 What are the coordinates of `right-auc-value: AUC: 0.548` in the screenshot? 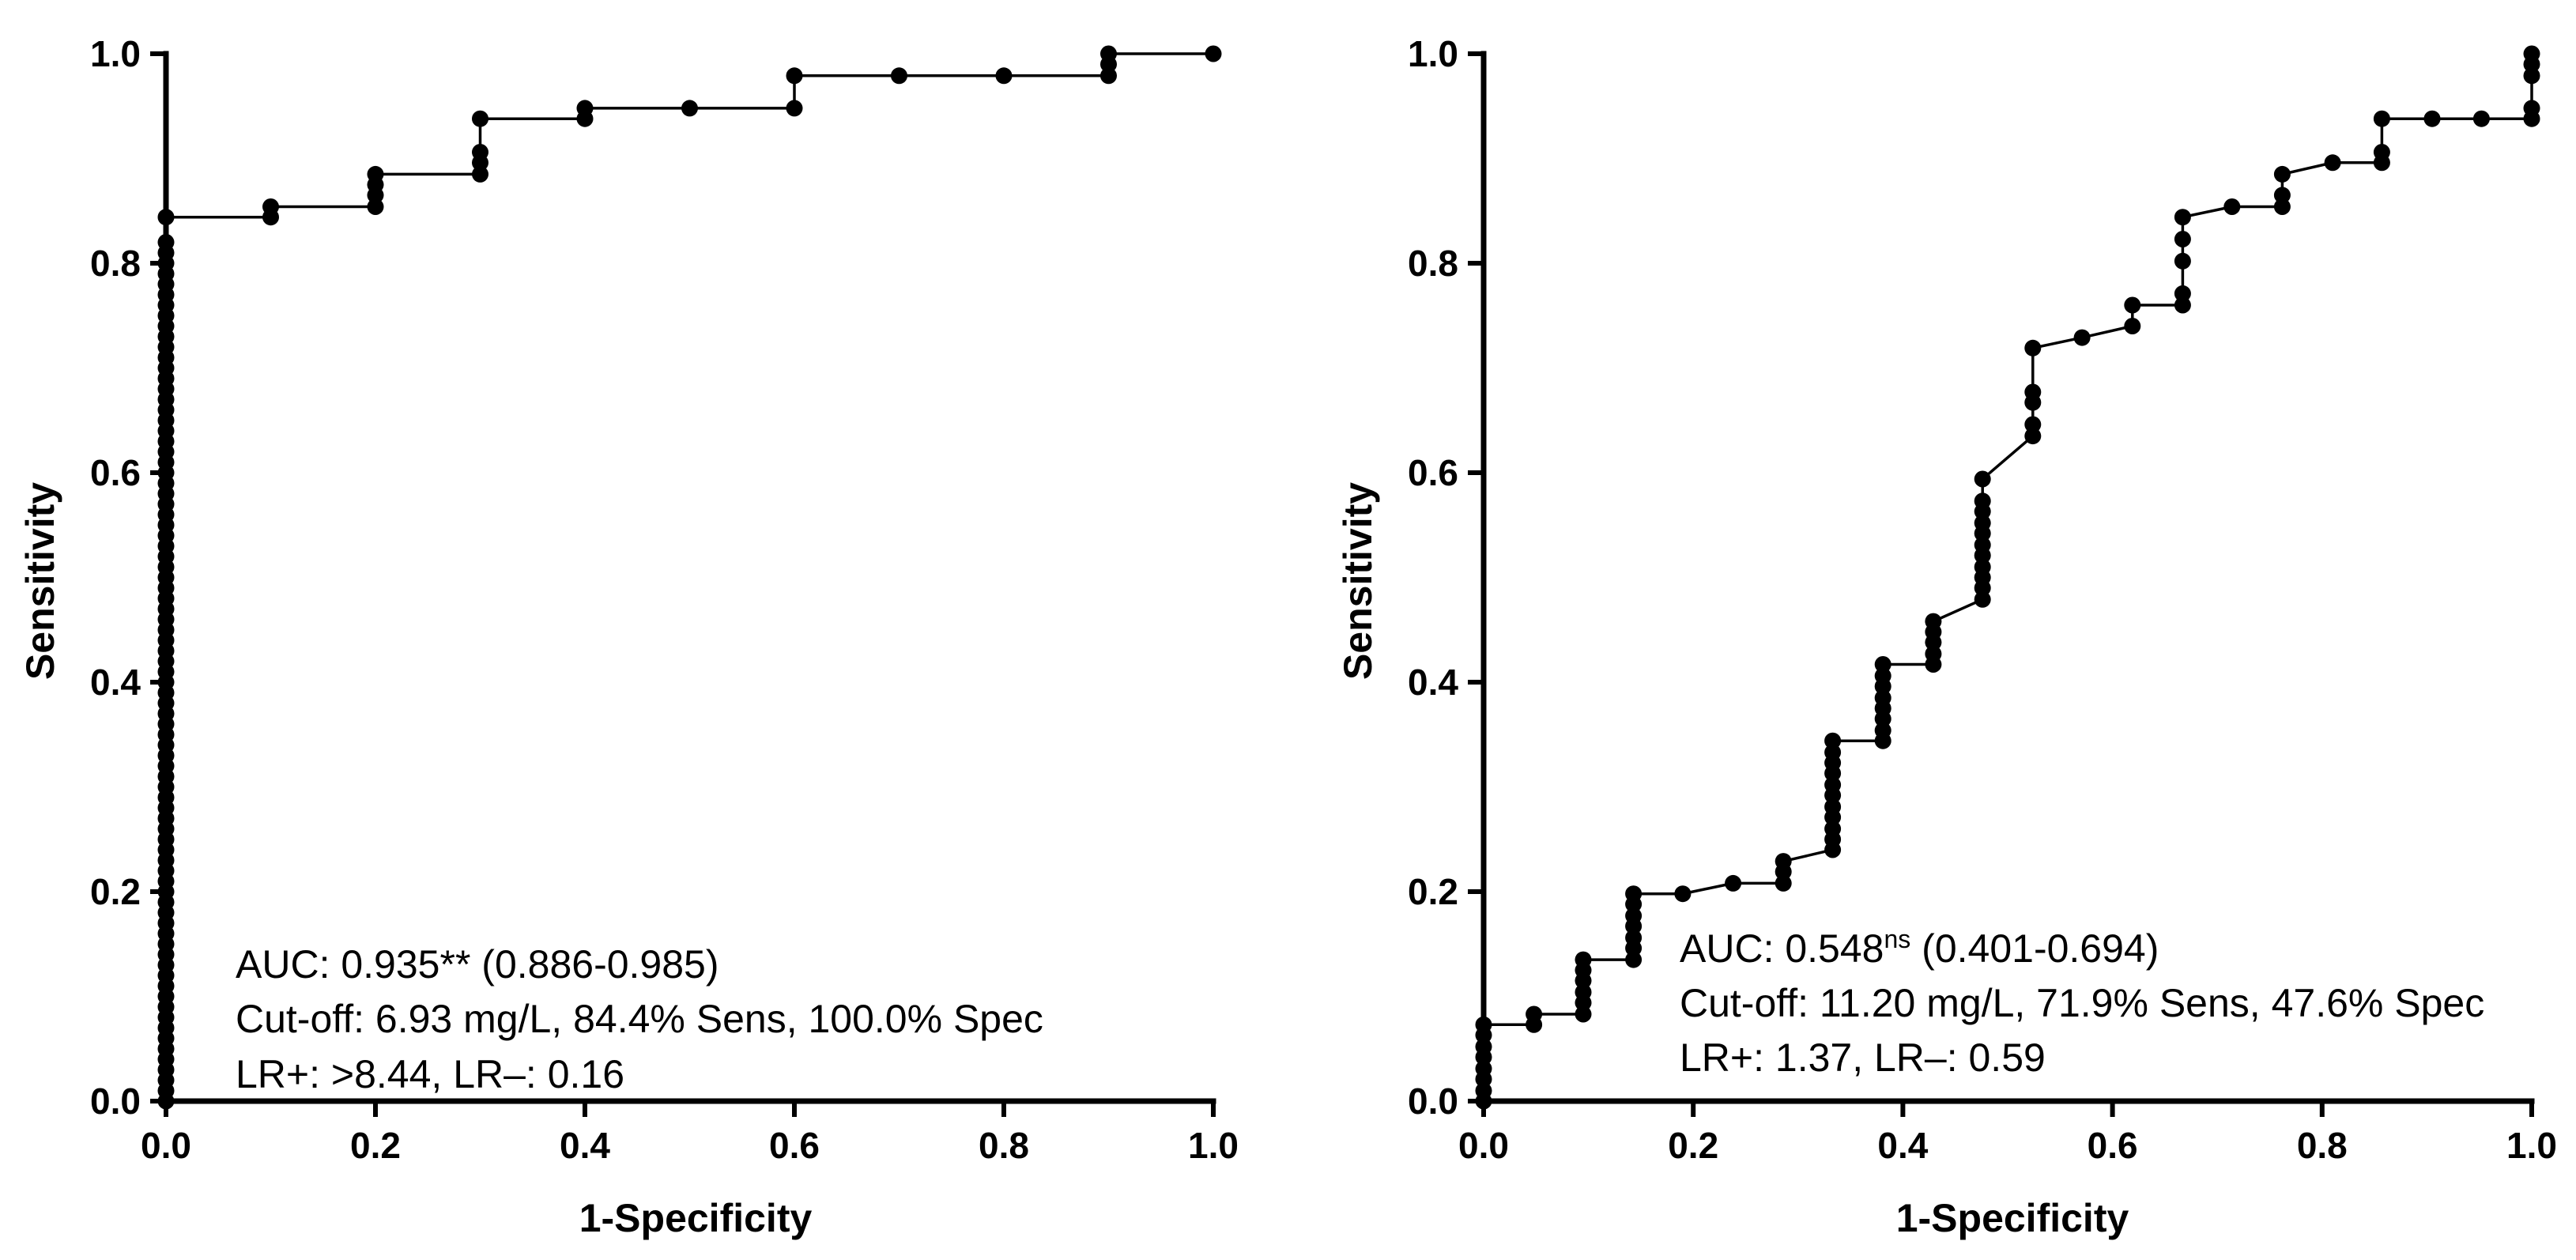 It's located at (1782, 948).